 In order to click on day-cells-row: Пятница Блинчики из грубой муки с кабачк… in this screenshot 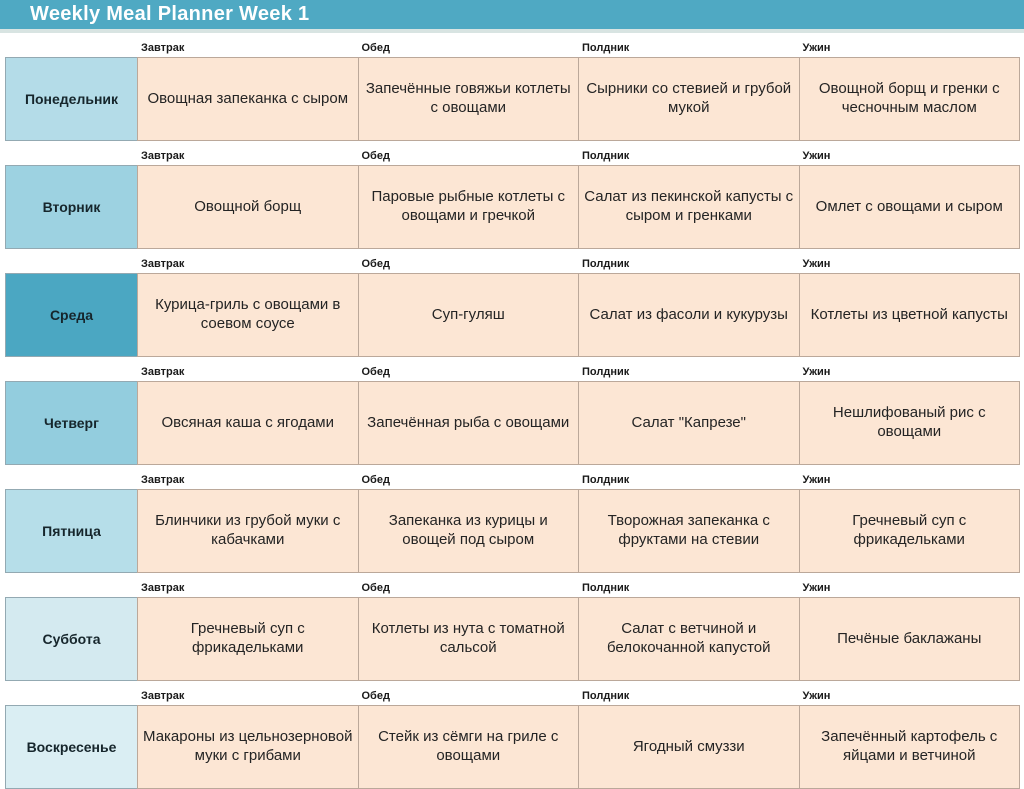, I will do `click(512, 531)`.